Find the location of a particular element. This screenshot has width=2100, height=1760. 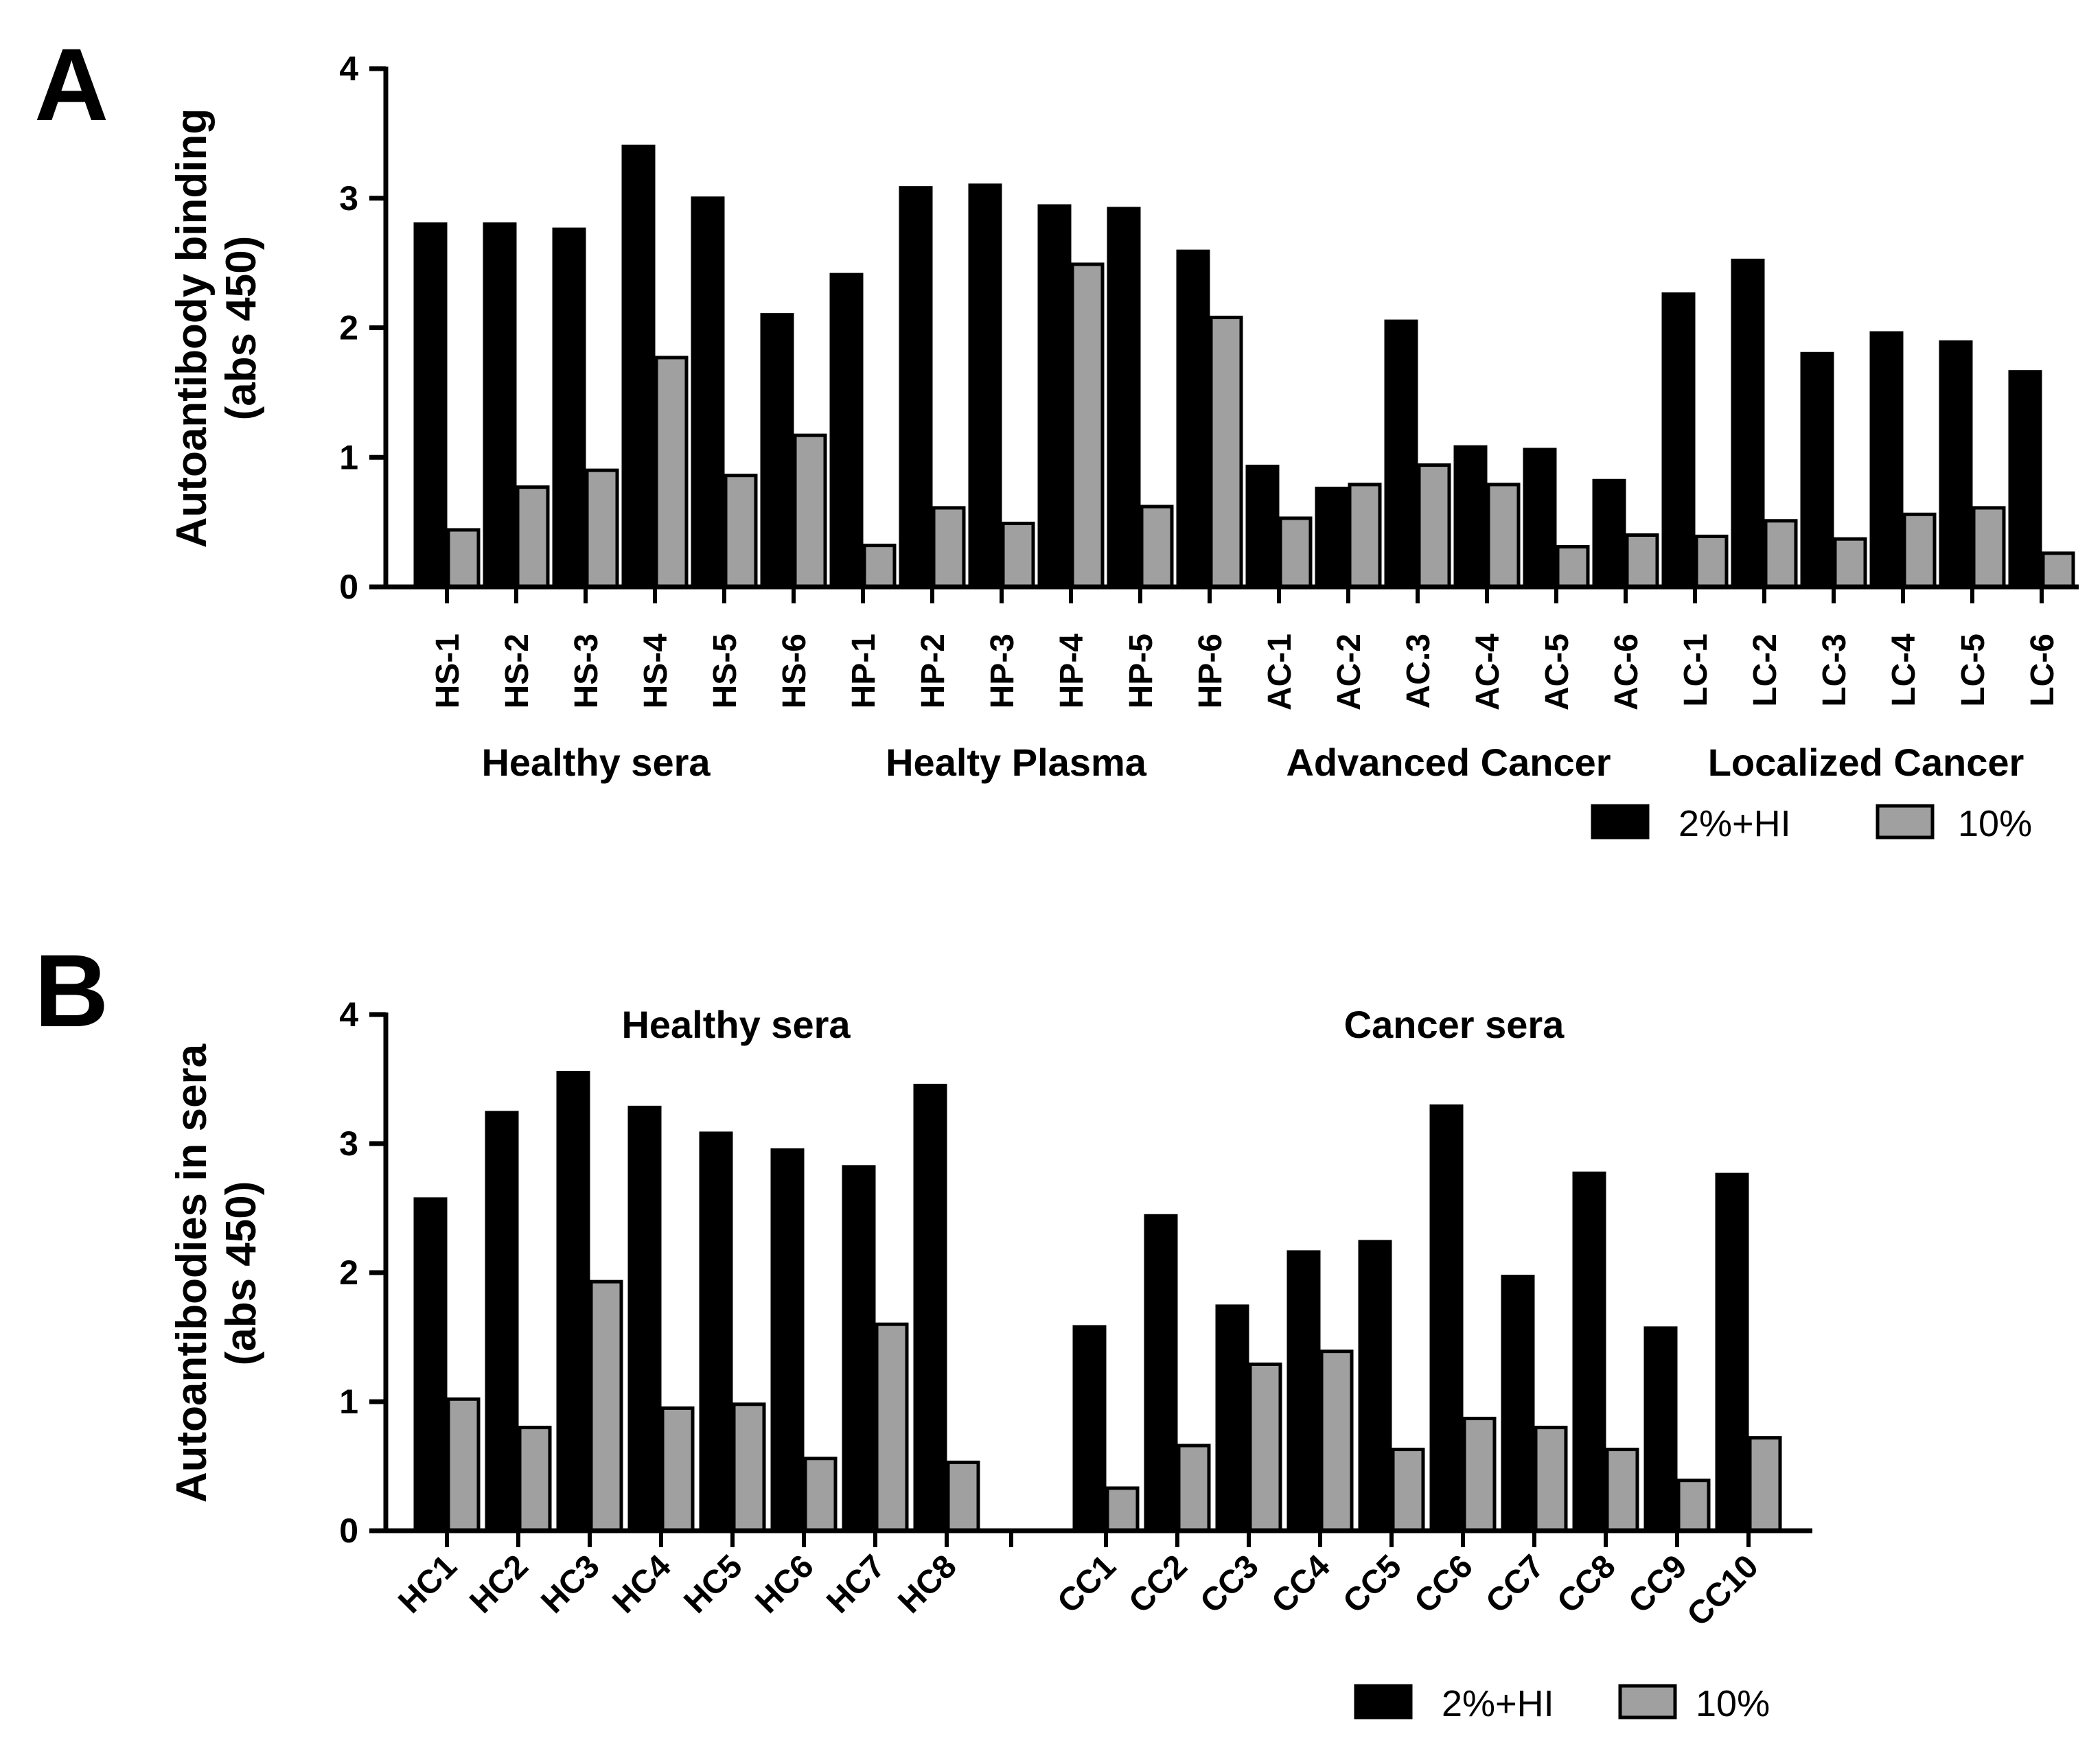

x-tick-label: HP-1 is located at coordinates (864, 671).